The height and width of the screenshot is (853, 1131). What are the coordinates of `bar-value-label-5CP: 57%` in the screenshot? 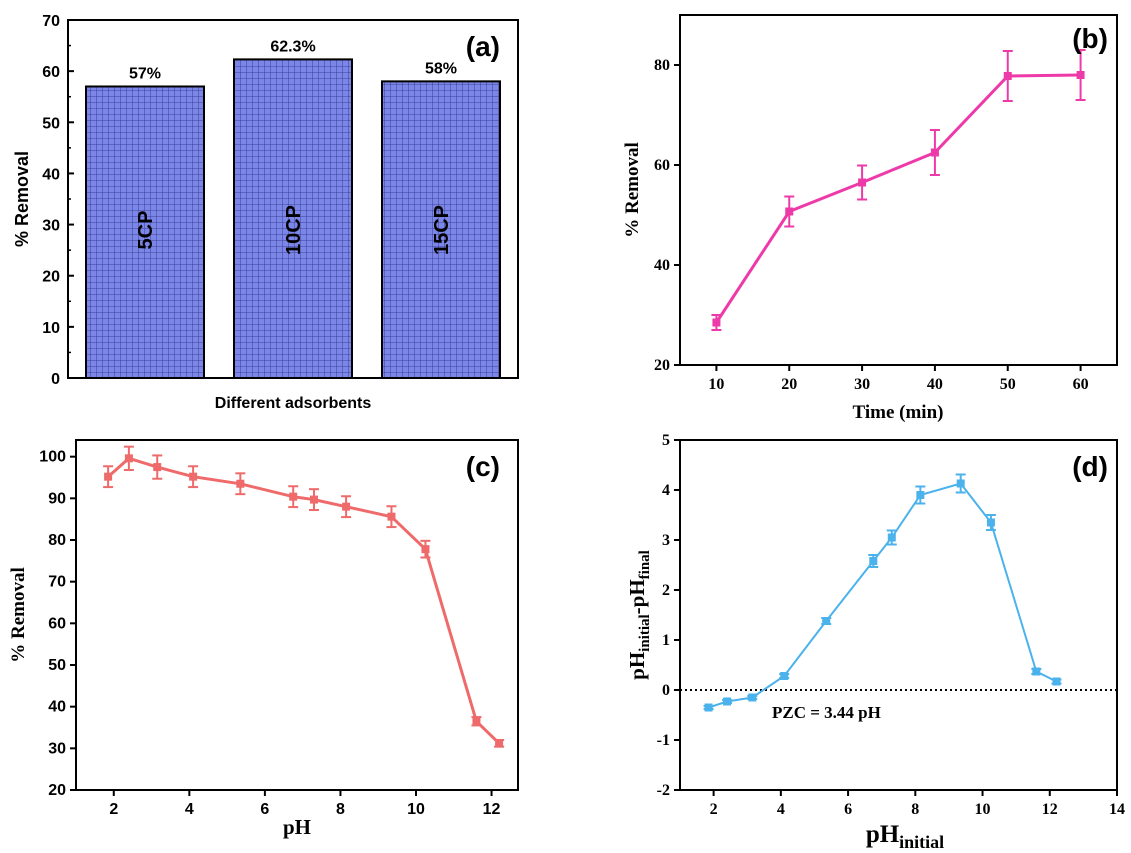 It's located at (145, 73).